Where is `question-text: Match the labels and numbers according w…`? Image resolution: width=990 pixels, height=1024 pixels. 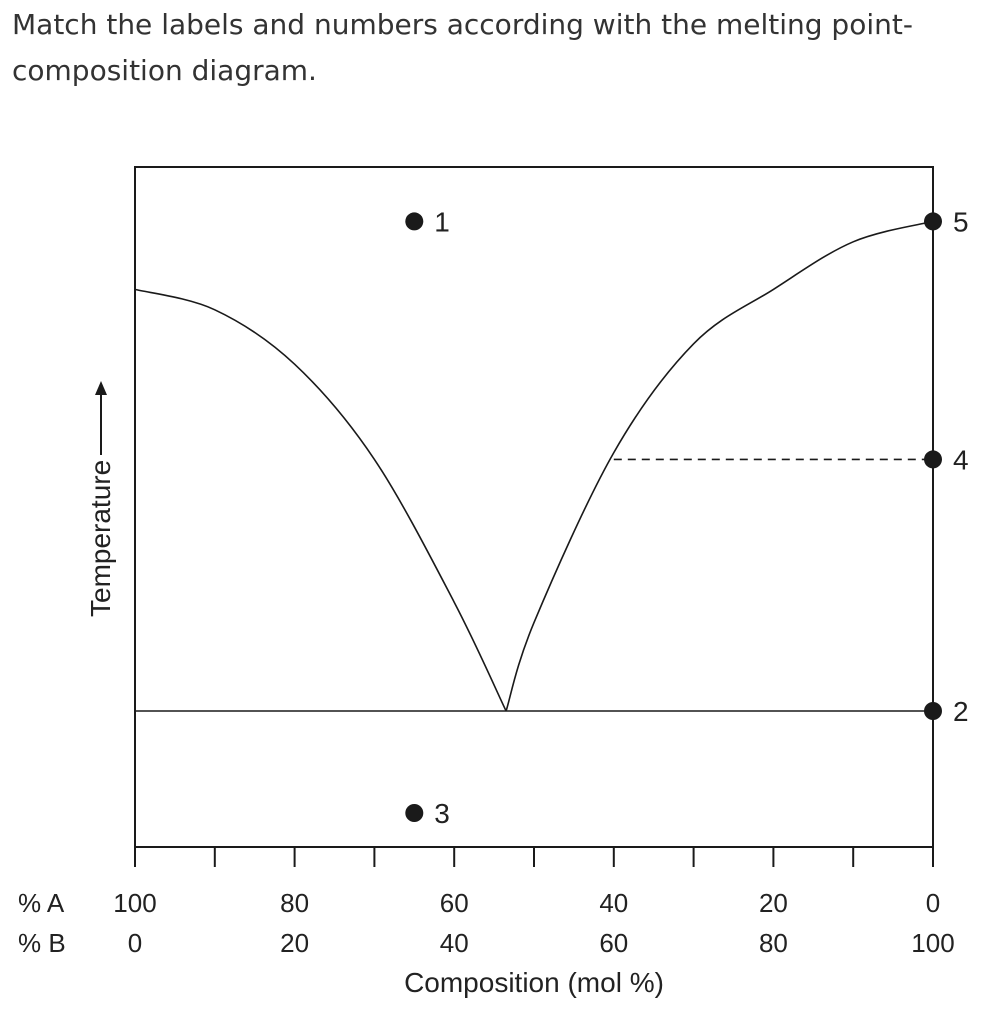
question-text: Match the labels and numbers according w… is located at coordinates (462, 47).